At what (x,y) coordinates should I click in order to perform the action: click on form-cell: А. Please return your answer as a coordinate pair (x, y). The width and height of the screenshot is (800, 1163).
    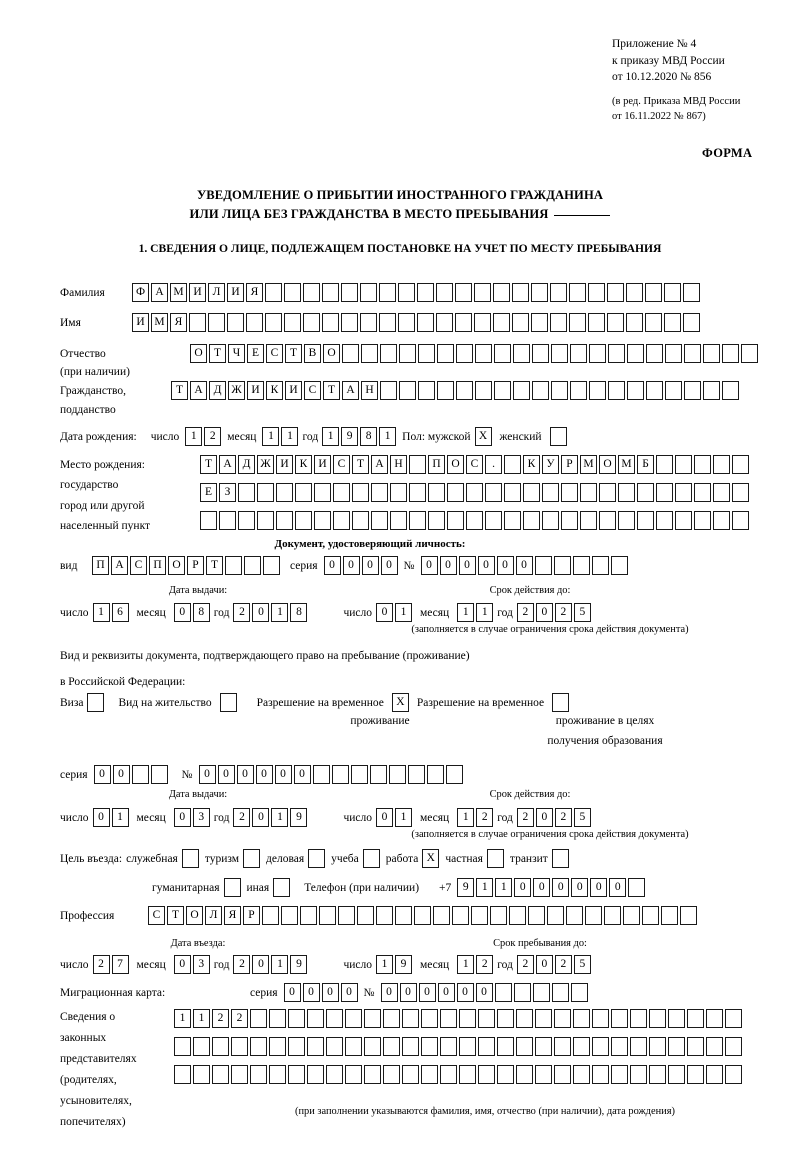
    Looking at the image, I should click on (379, 464).